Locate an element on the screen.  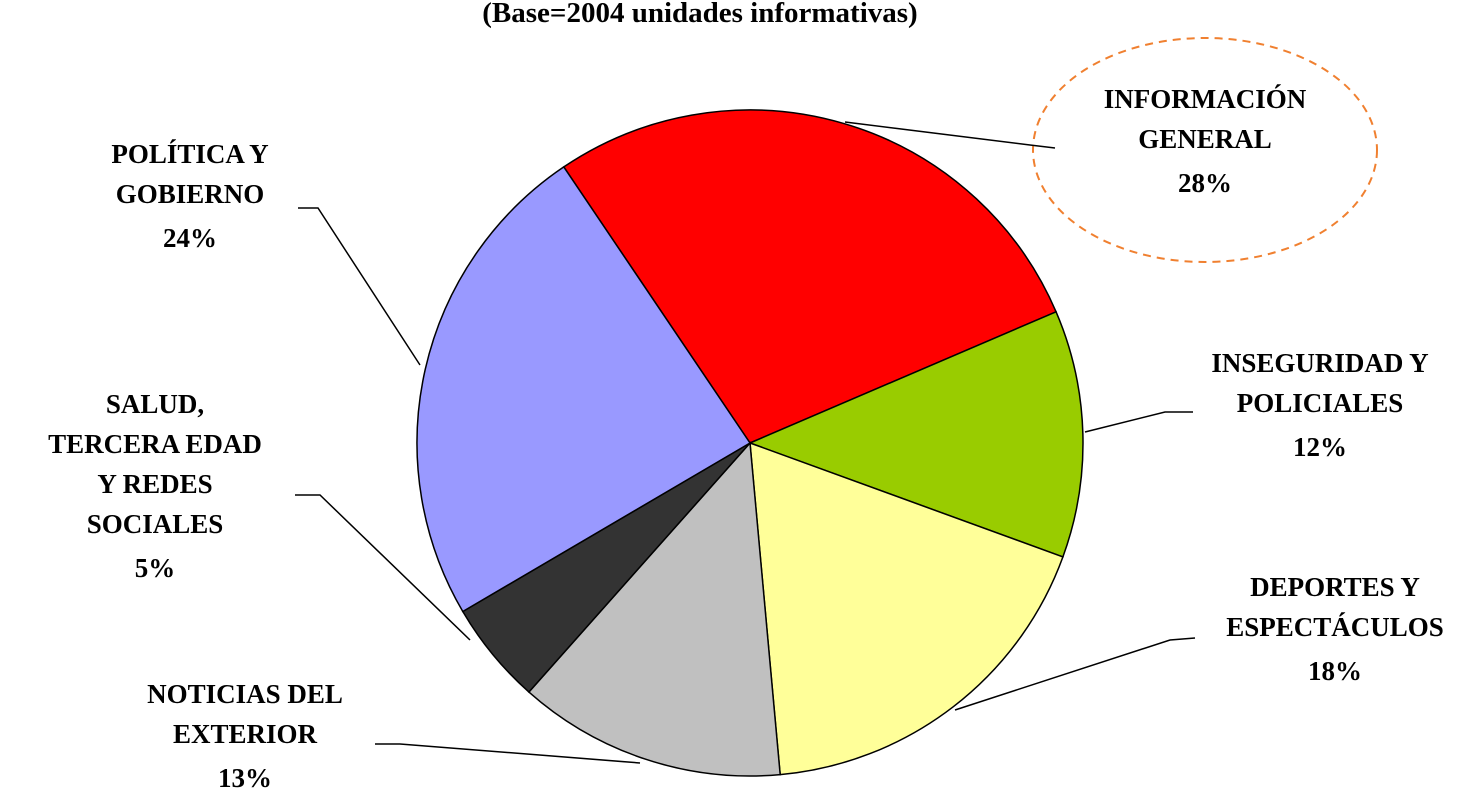
slice-label: NOTICIAS DEL is located at coordinates (245, 694).